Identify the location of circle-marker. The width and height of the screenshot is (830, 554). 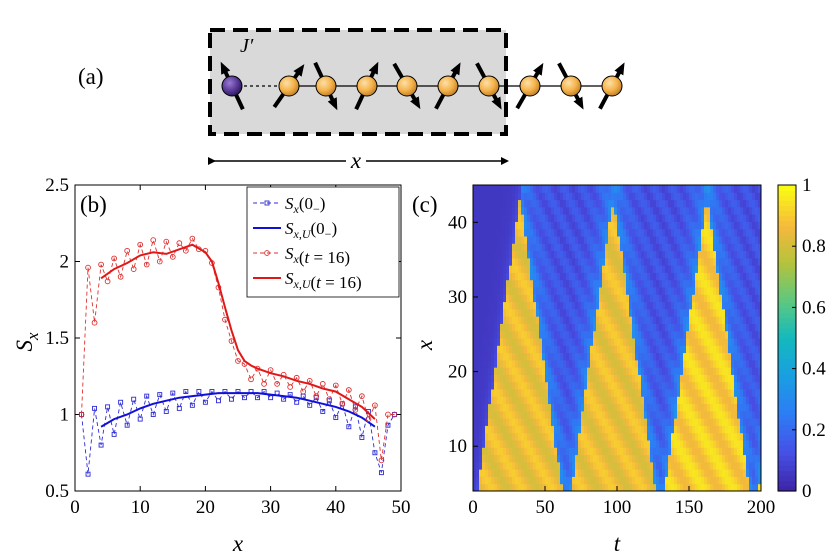
(153, 240).